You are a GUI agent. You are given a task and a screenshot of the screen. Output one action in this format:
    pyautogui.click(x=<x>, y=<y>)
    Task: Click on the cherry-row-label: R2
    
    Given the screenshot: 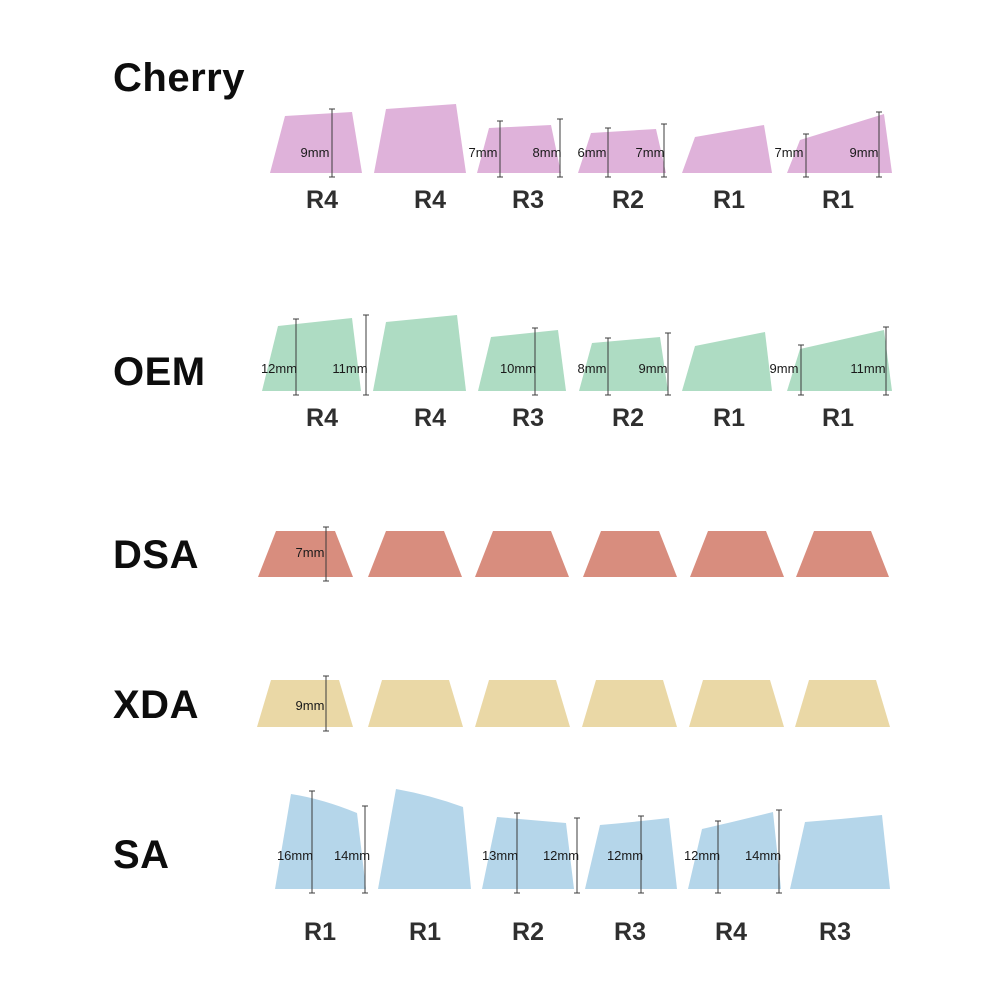 What is the action you would take?
    pyautogui.click(x=628, y=200)
    